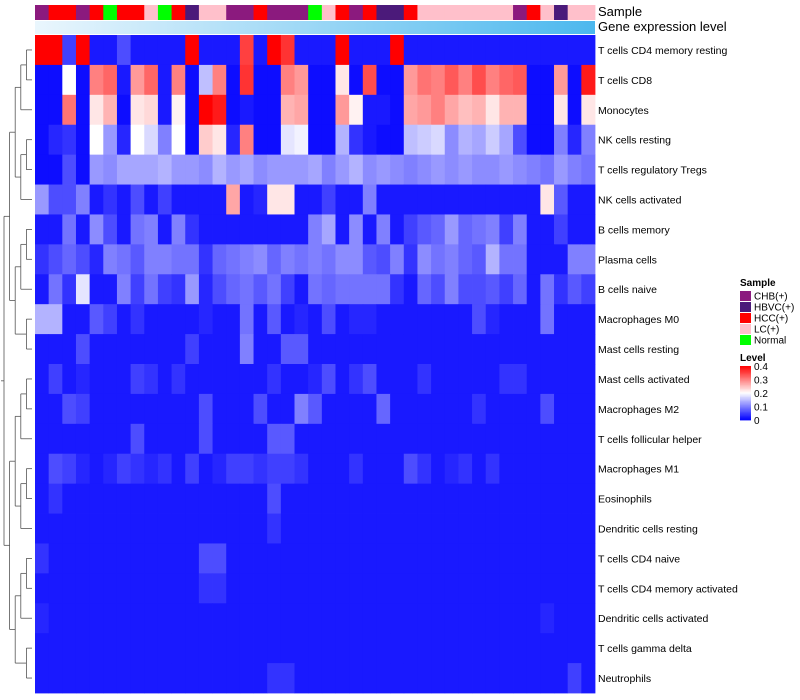 The width and height of the screenshot is (800, 700). Describe the element at coordinates (644, 380) in the screenshot. I see `row-label: Mast cells activated` at that location.